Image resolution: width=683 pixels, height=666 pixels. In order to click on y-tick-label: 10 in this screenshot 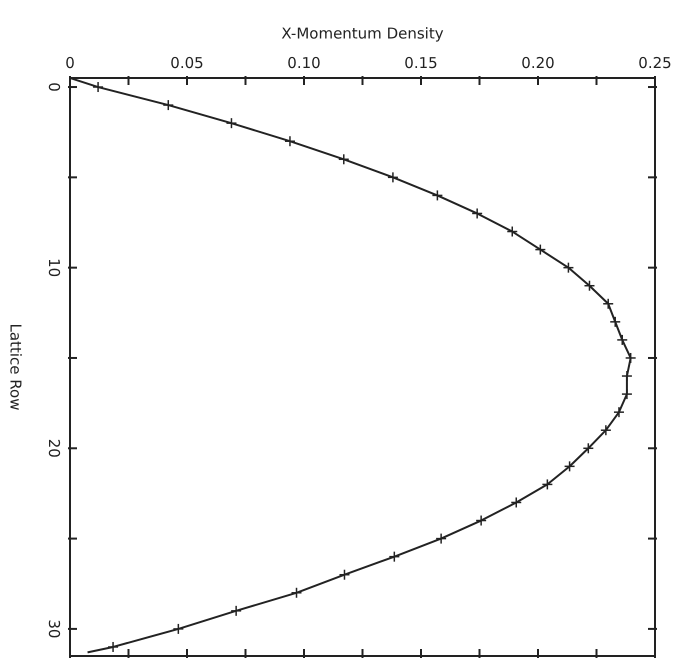, I will do `click(54, 268)`.